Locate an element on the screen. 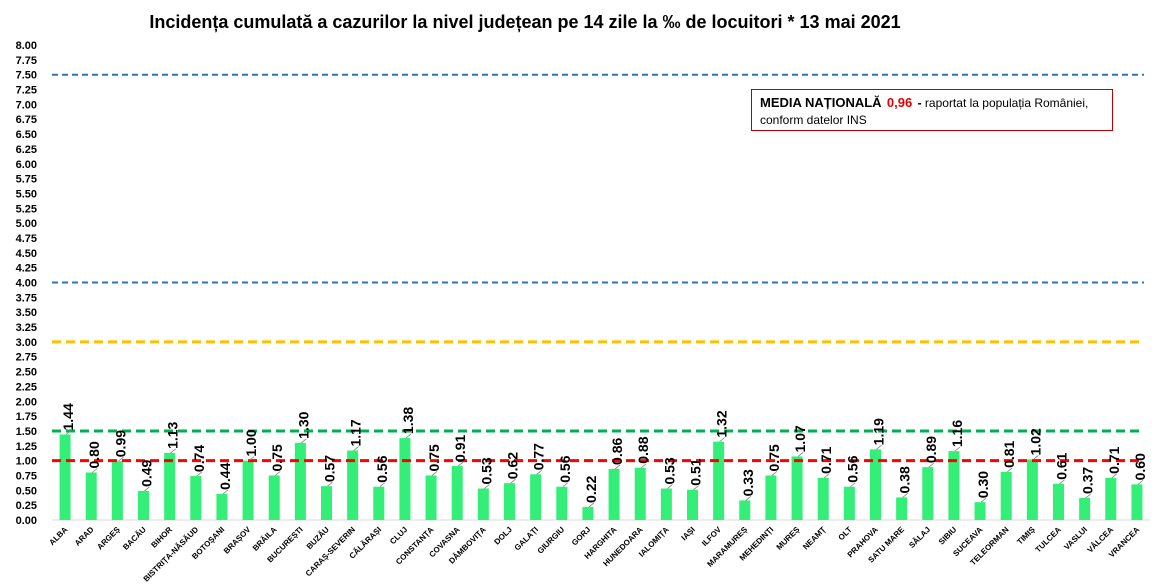  bar-neamț is located at coordinates (823, 498).